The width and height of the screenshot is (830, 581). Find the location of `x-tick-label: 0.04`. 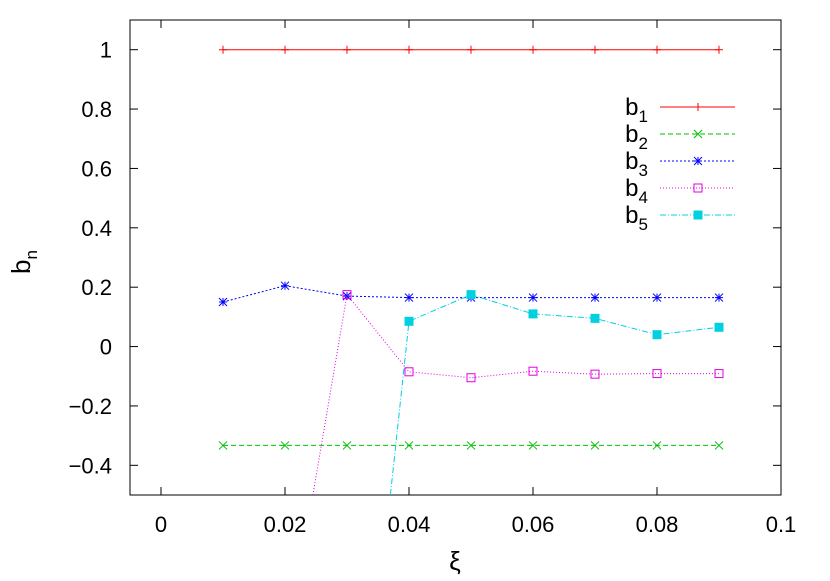

x-tick-label: 0.04 is located at coordinates (409, 524).